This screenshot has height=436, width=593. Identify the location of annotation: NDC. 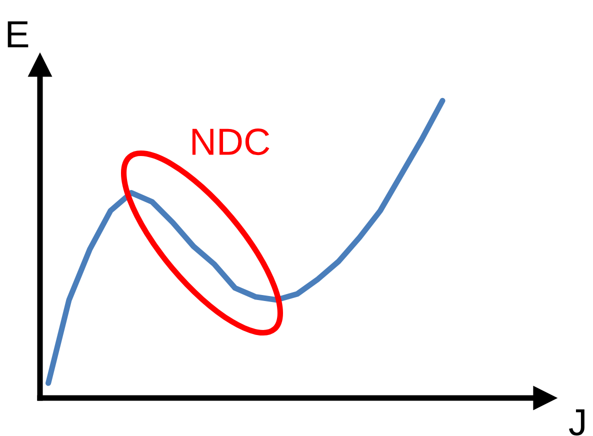
(231, 142).